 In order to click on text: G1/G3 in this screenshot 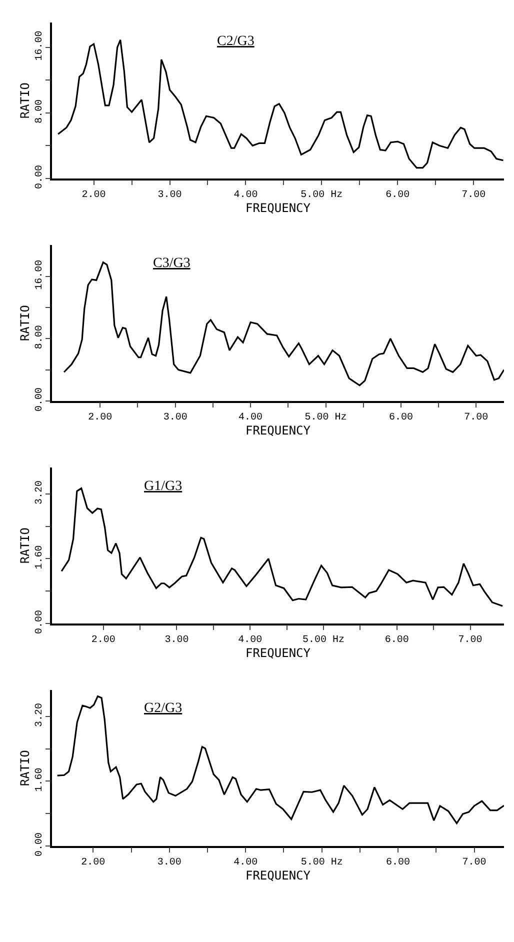, I will do `click(163, 486)`.